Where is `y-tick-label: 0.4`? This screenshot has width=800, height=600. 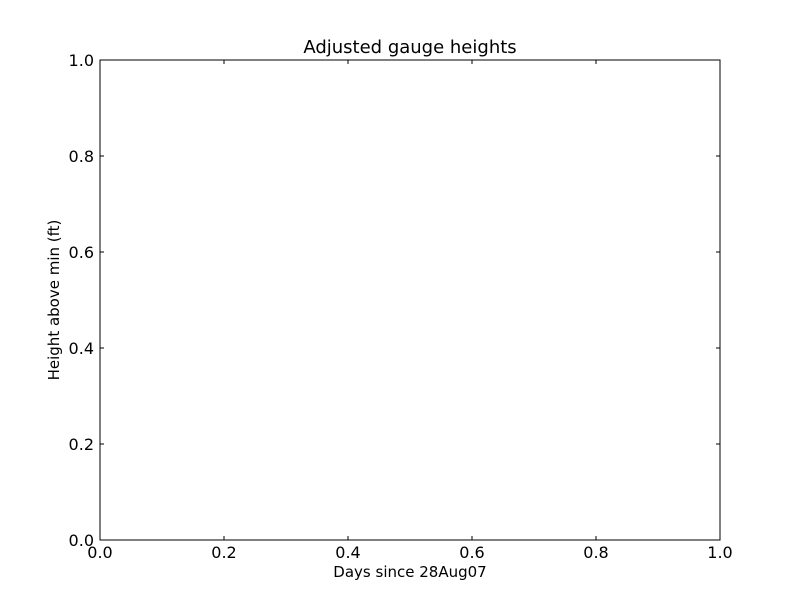
y-tick-label: 0.4 is located at coordinates (81, 348).